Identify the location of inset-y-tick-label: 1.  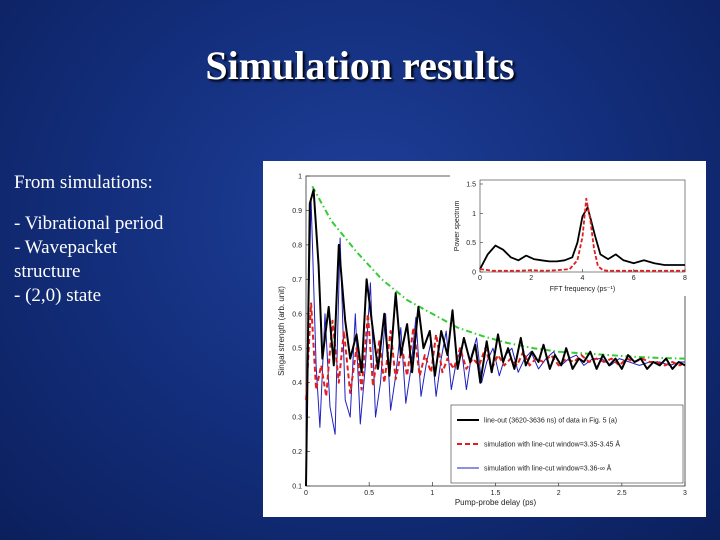
(474, 214).